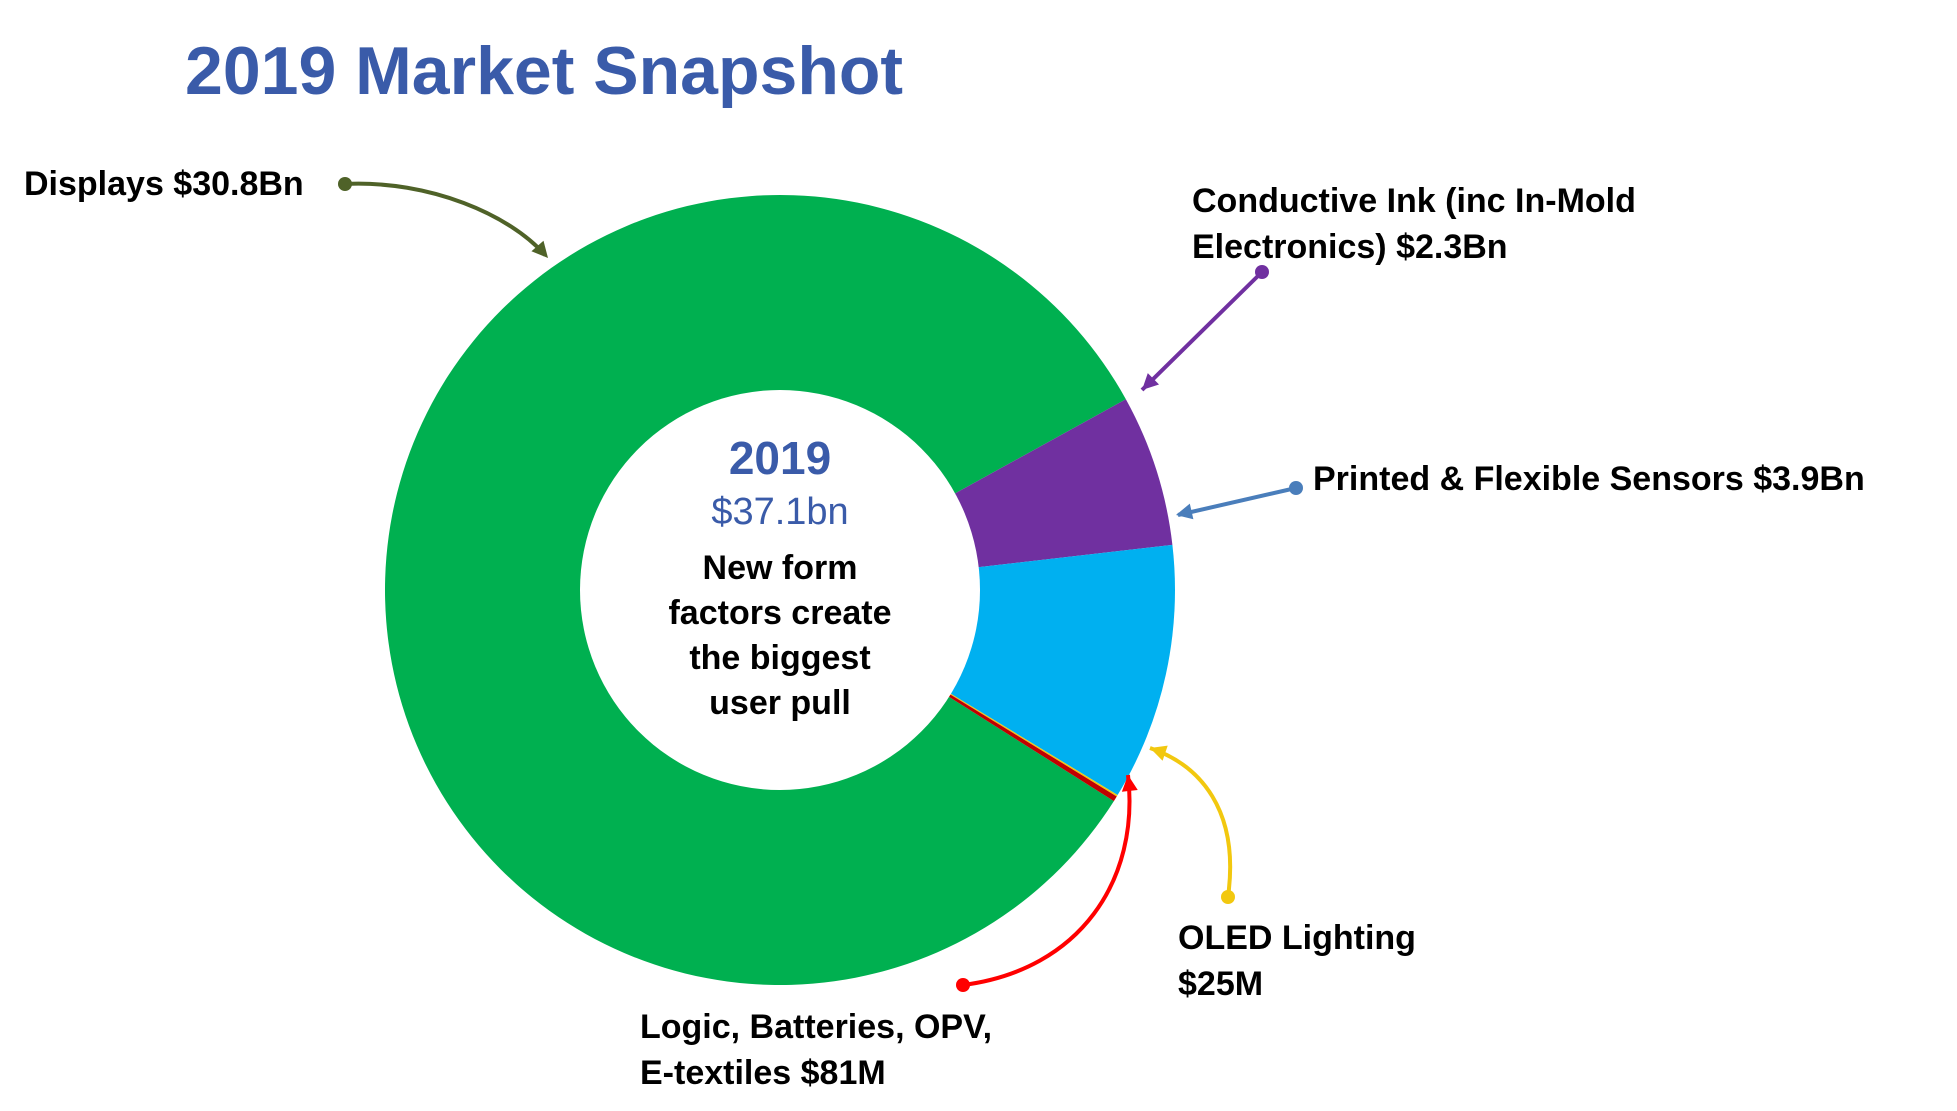 Image resolution: width=1957 pixels, height=1111 pixels. Describe the element at coordinates (816, 1050) in the screenshot. I see `callout-logic: Logic, Batteries, OPV, E-textiles $81M` at that location.